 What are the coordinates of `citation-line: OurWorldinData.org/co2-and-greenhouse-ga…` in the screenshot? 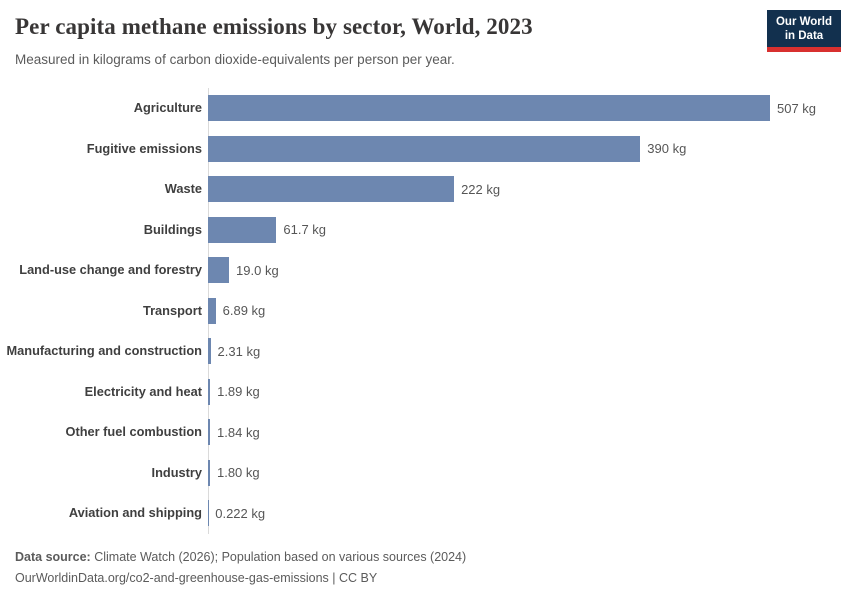 It's located at (196, 578).